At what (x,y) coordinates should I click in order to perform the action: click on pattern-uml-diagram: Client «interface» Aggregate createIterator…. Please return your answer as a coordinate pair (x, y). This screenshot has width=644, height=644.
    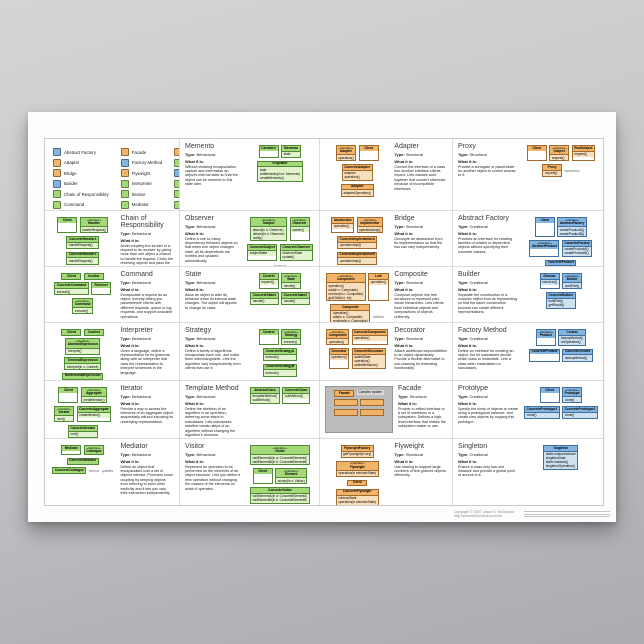
    Looking at the image, I should click on (82, 411).